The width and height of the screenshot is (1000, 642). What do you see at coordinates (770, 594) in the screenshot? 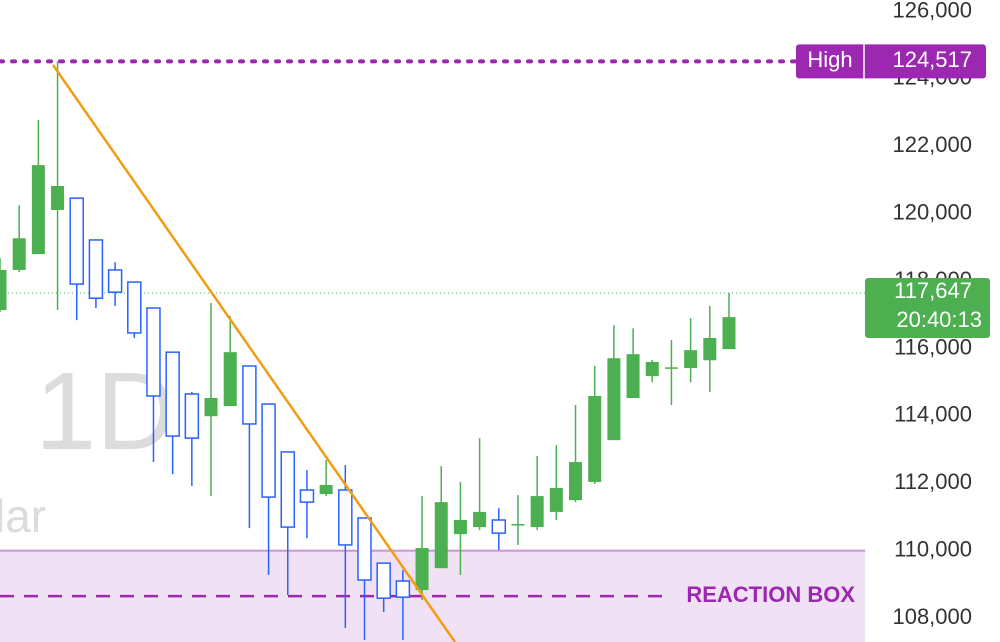
I see `reaction-box-label: REACTION BOX` at bounding box center [770, 594].